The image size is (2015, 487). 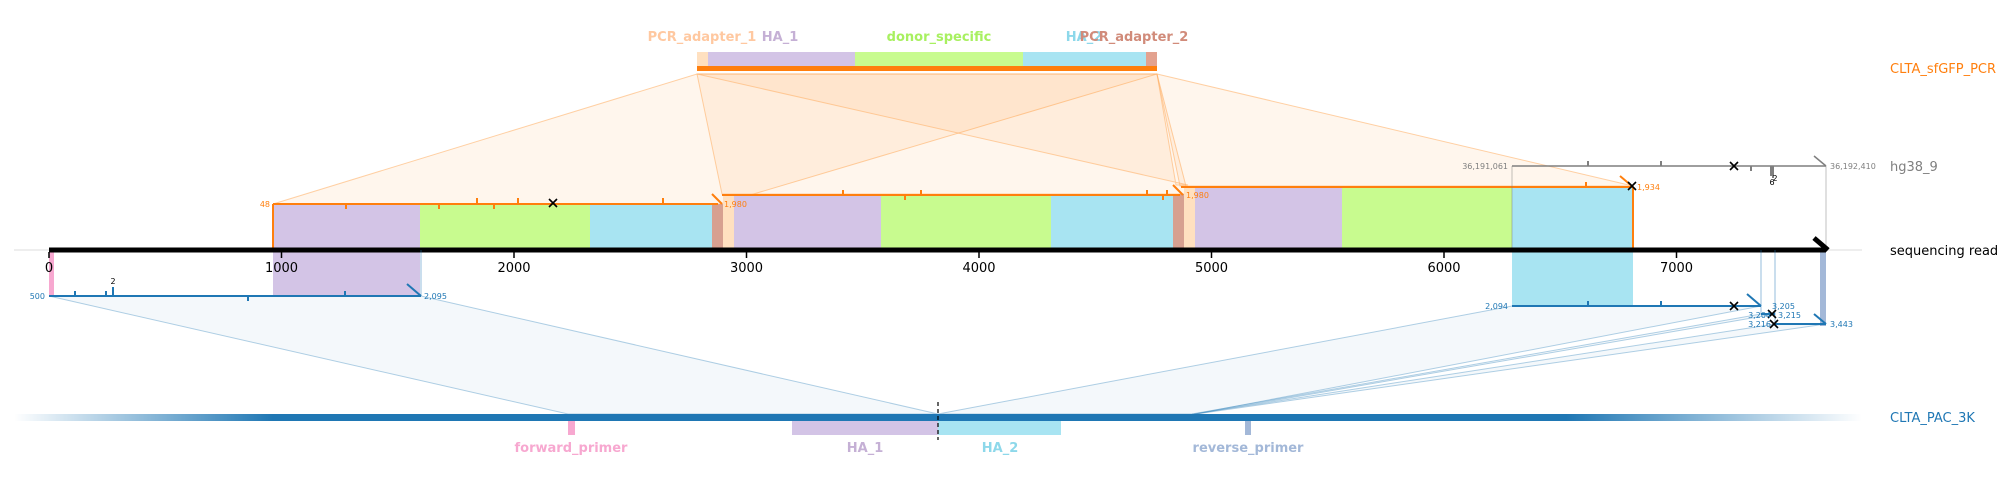 What do you see at coordinates (1084, 59) in the screenshot?
I see `ha-2-block` at bounding box center [1084, 59].